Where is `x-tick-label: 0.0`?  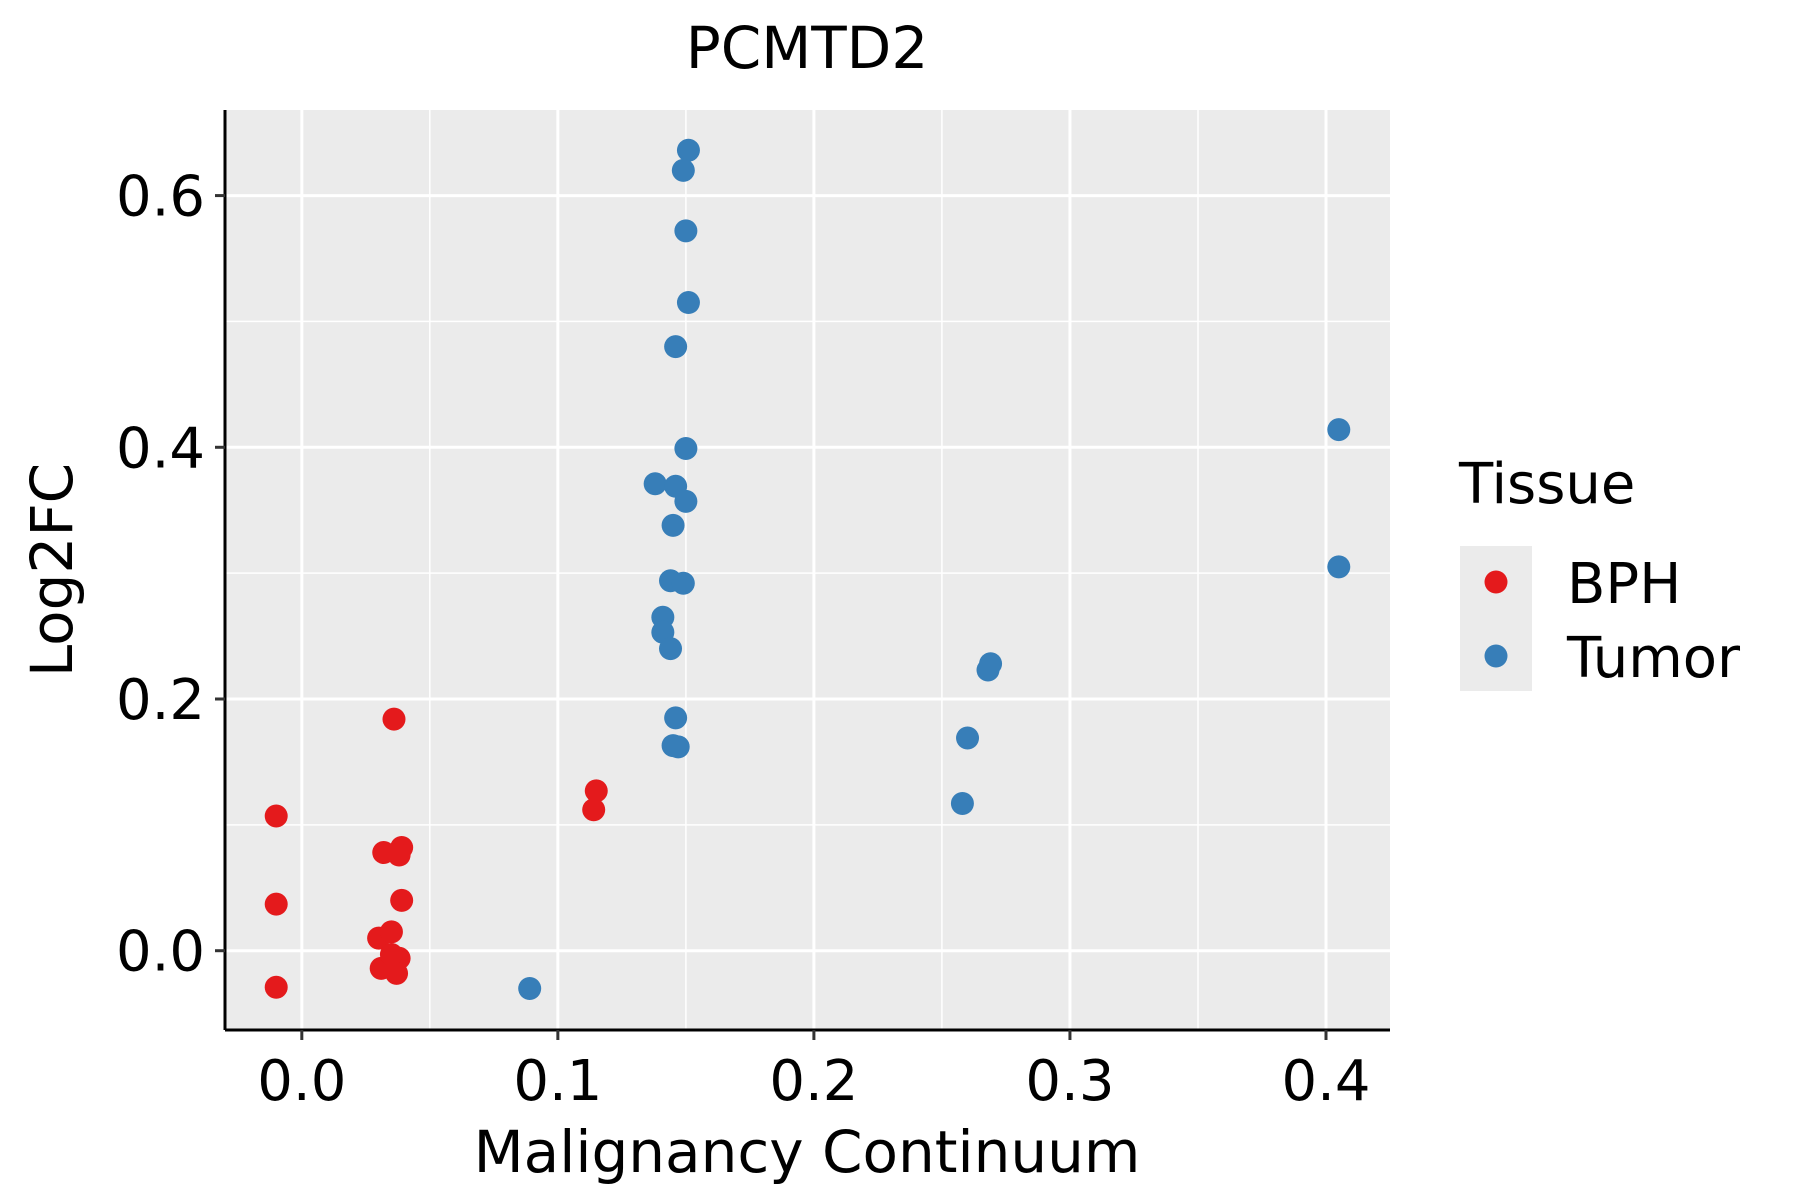
x-tick-label: 0.0 is located at coordinates (301, 1081).